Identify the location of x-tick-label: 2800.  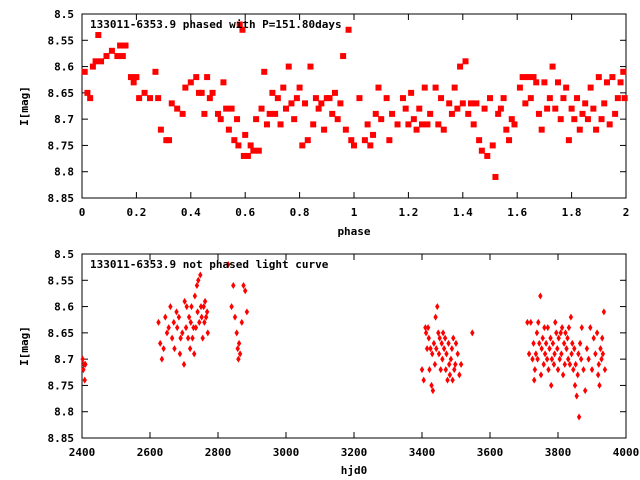
(218, 452).